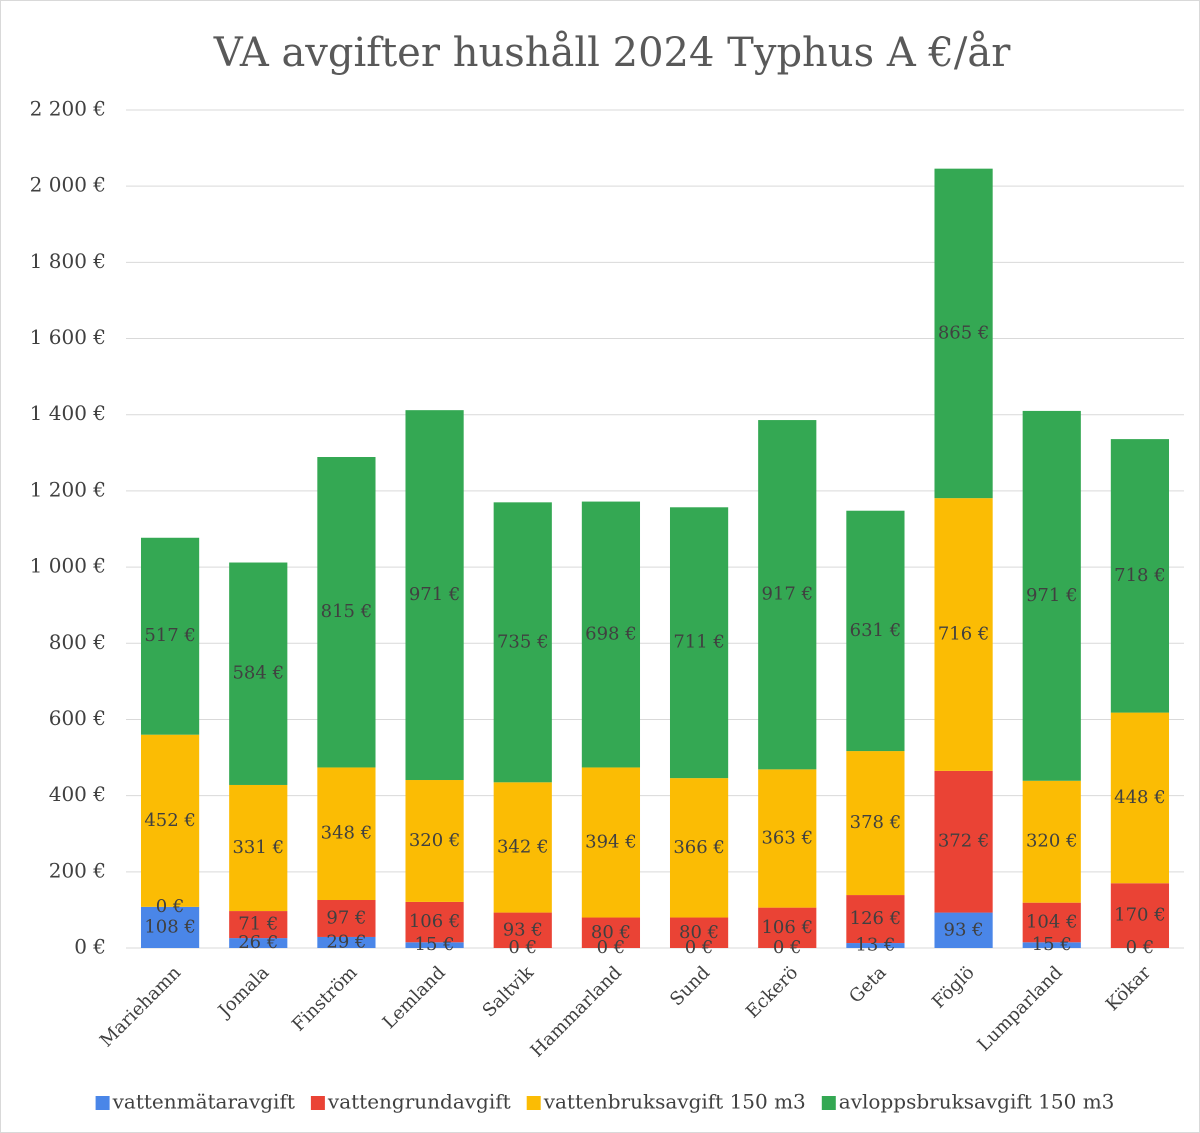 Image resolution: width=1200 pixels, height=1133 pixels. I want to click on y-tick-label: 600 €, so click(77, 718).